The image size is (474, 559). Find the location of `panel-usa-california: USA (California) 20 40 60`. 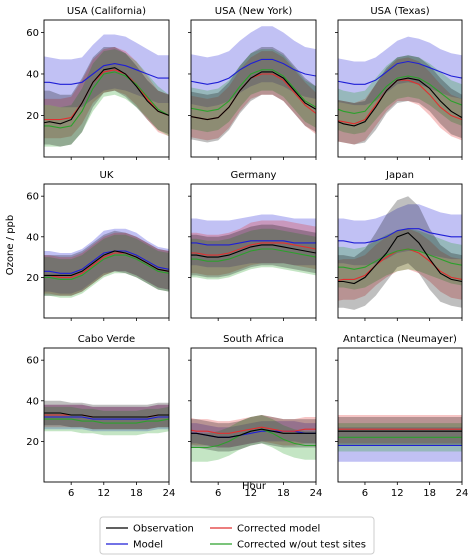

panel-usa-california: USA (California) 20 40 60 is located at coordinates (98, 83).